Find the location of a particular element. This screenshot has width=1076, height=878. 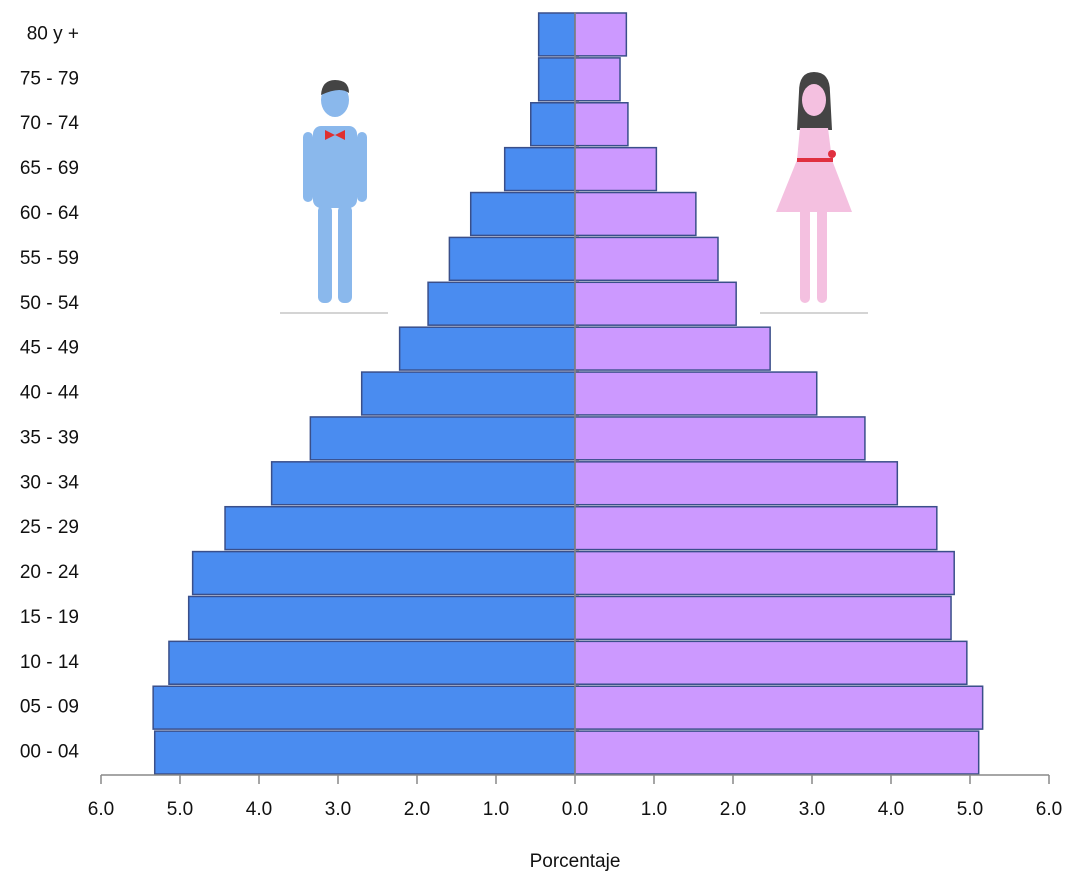

female-figure is located at coordinates (814, 193).